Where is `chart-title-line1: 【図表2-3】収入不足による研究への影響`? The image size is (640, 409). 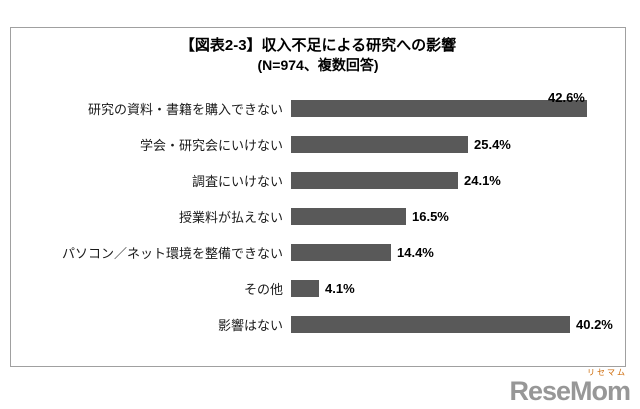 chart-title-line1: 【図表2-3】収入不足による研究への影響 is located at coordinates (318, 45).